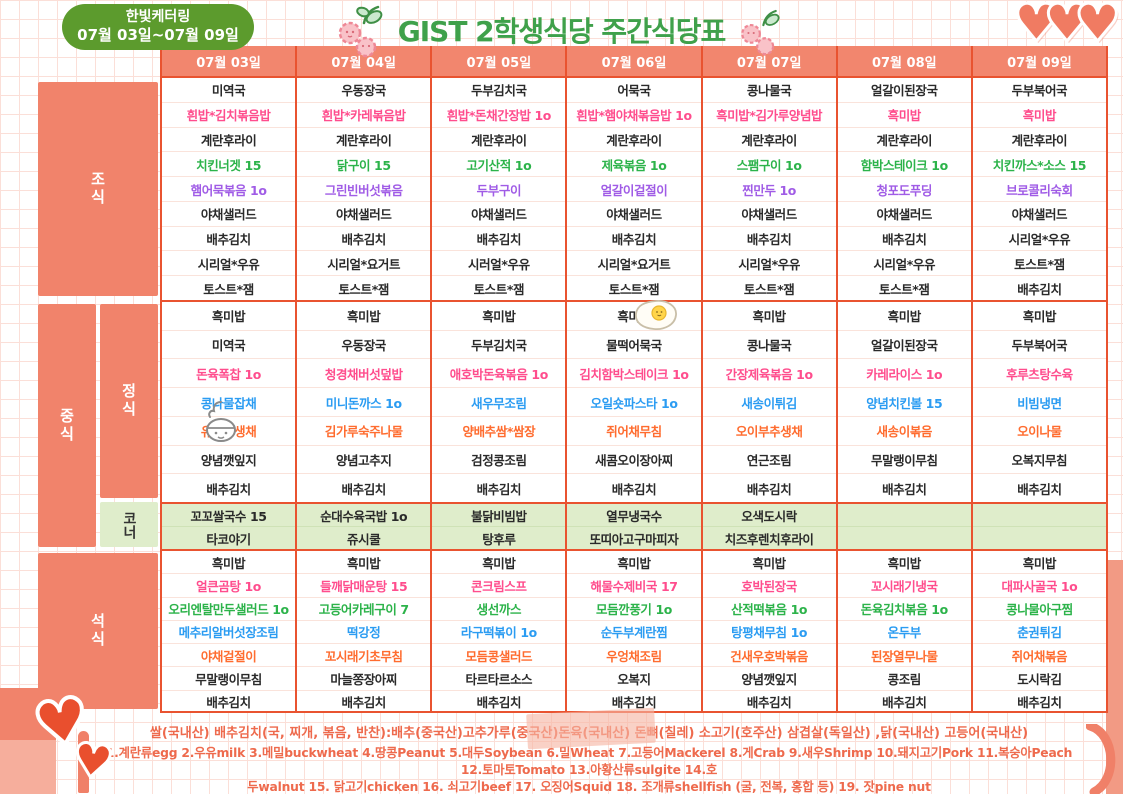  What do you see at coordinates (1039, 679) in the screenshot?
I see `menu-item: 도시락김` at bounding box center [1039, 679].